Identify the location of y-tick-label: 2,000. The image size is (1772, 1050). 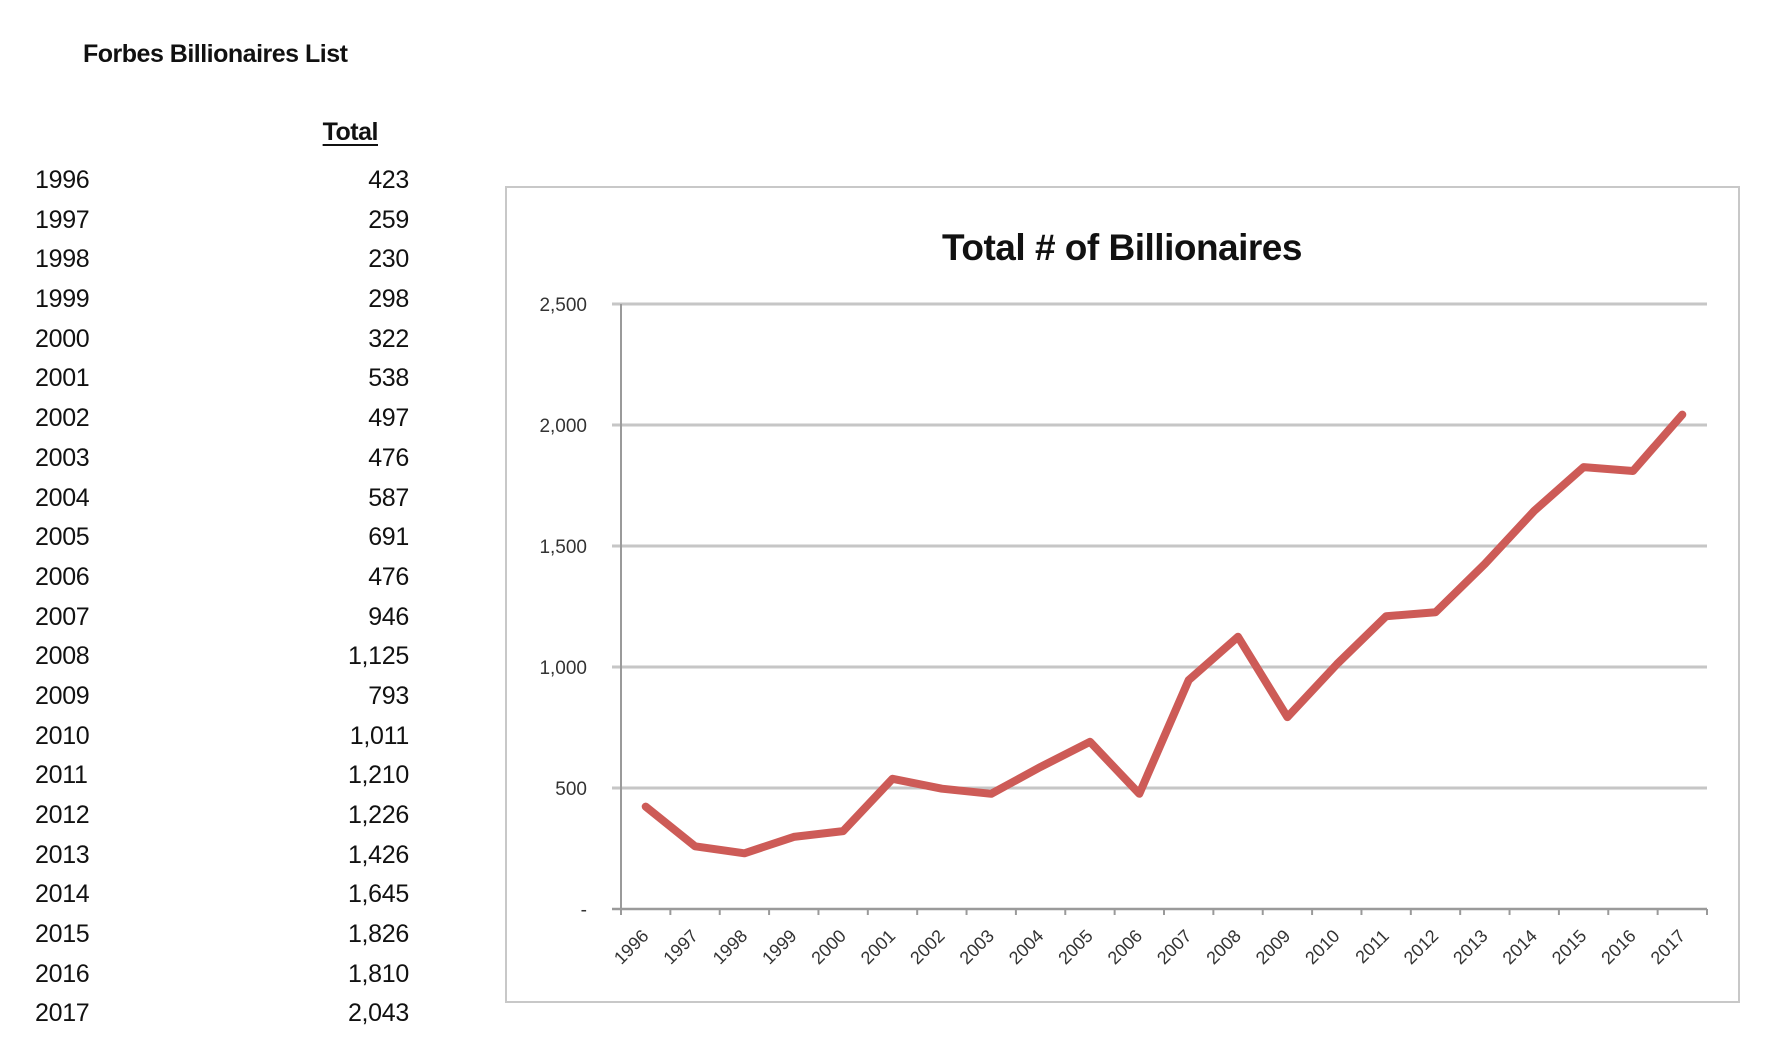
(563, 426).